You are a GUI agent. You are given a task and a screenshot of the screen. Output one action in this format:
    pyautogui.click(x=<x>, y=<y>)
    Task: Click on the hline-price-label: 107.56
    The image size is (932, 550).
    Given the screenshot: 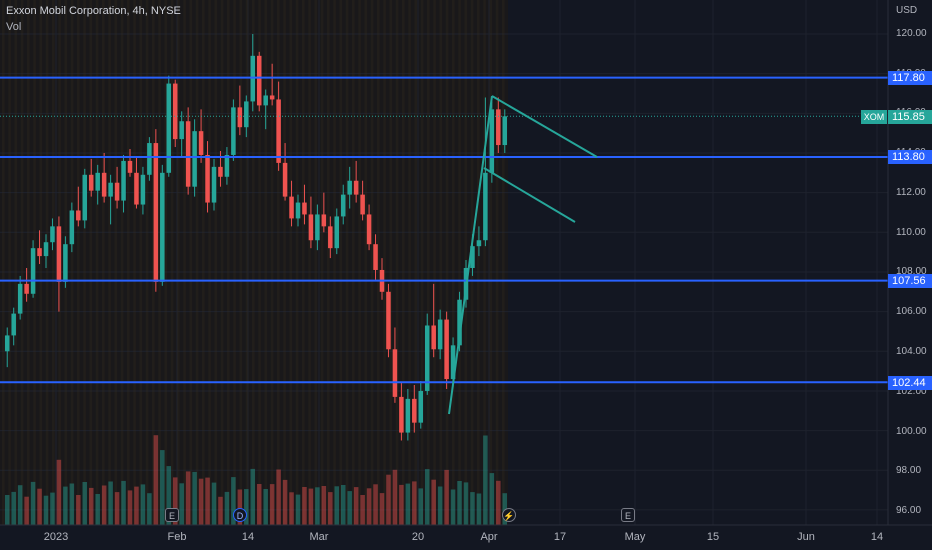 What is the action you would take?
    pyautogui.click(x=910, y=281)
    